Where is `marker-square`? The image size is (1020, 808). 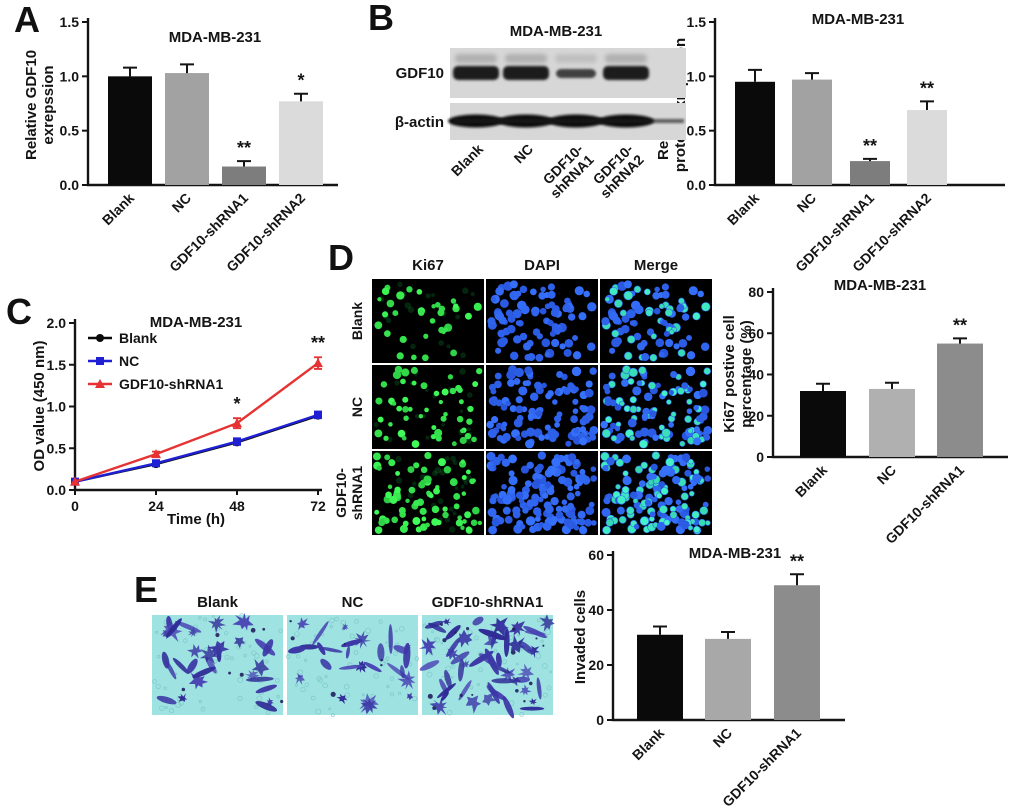
marker-square is located at coordinates (318, 414).